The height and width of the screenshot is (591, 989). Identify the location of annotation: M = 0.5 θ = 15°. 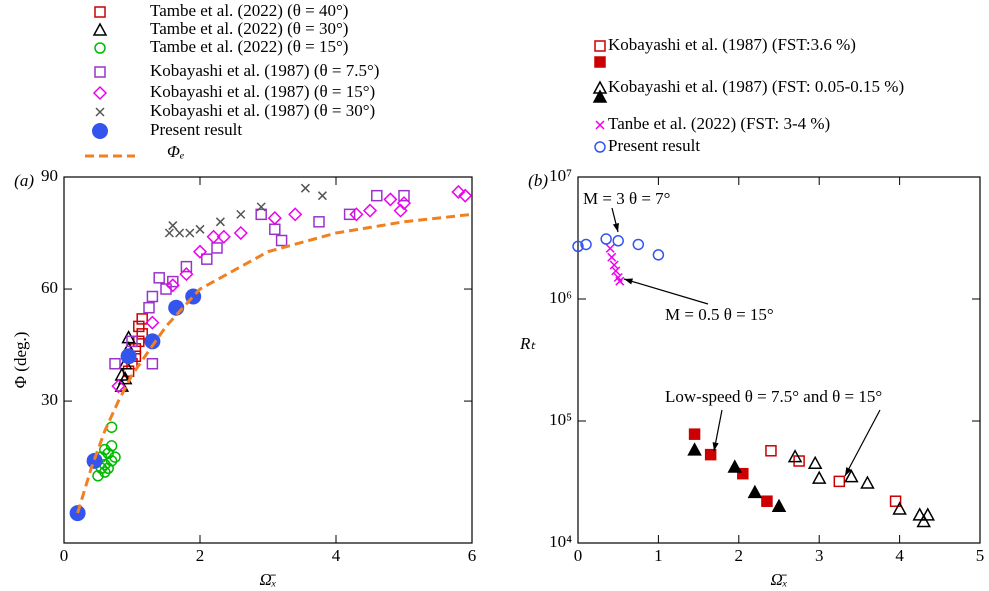
(719, 314).